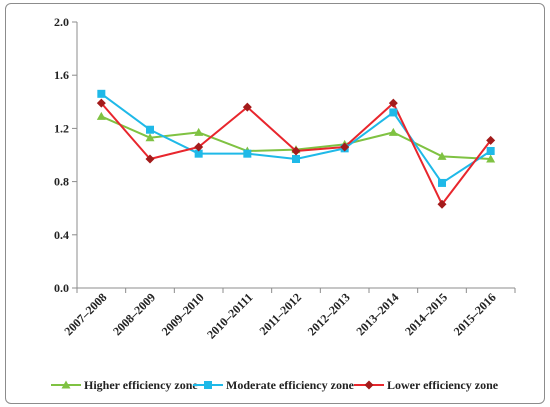  What do you see at coordinates (141, 385) in the screenshot?
I see `legend-label: Higher efficiency zone` at bounding box center [141, 385].